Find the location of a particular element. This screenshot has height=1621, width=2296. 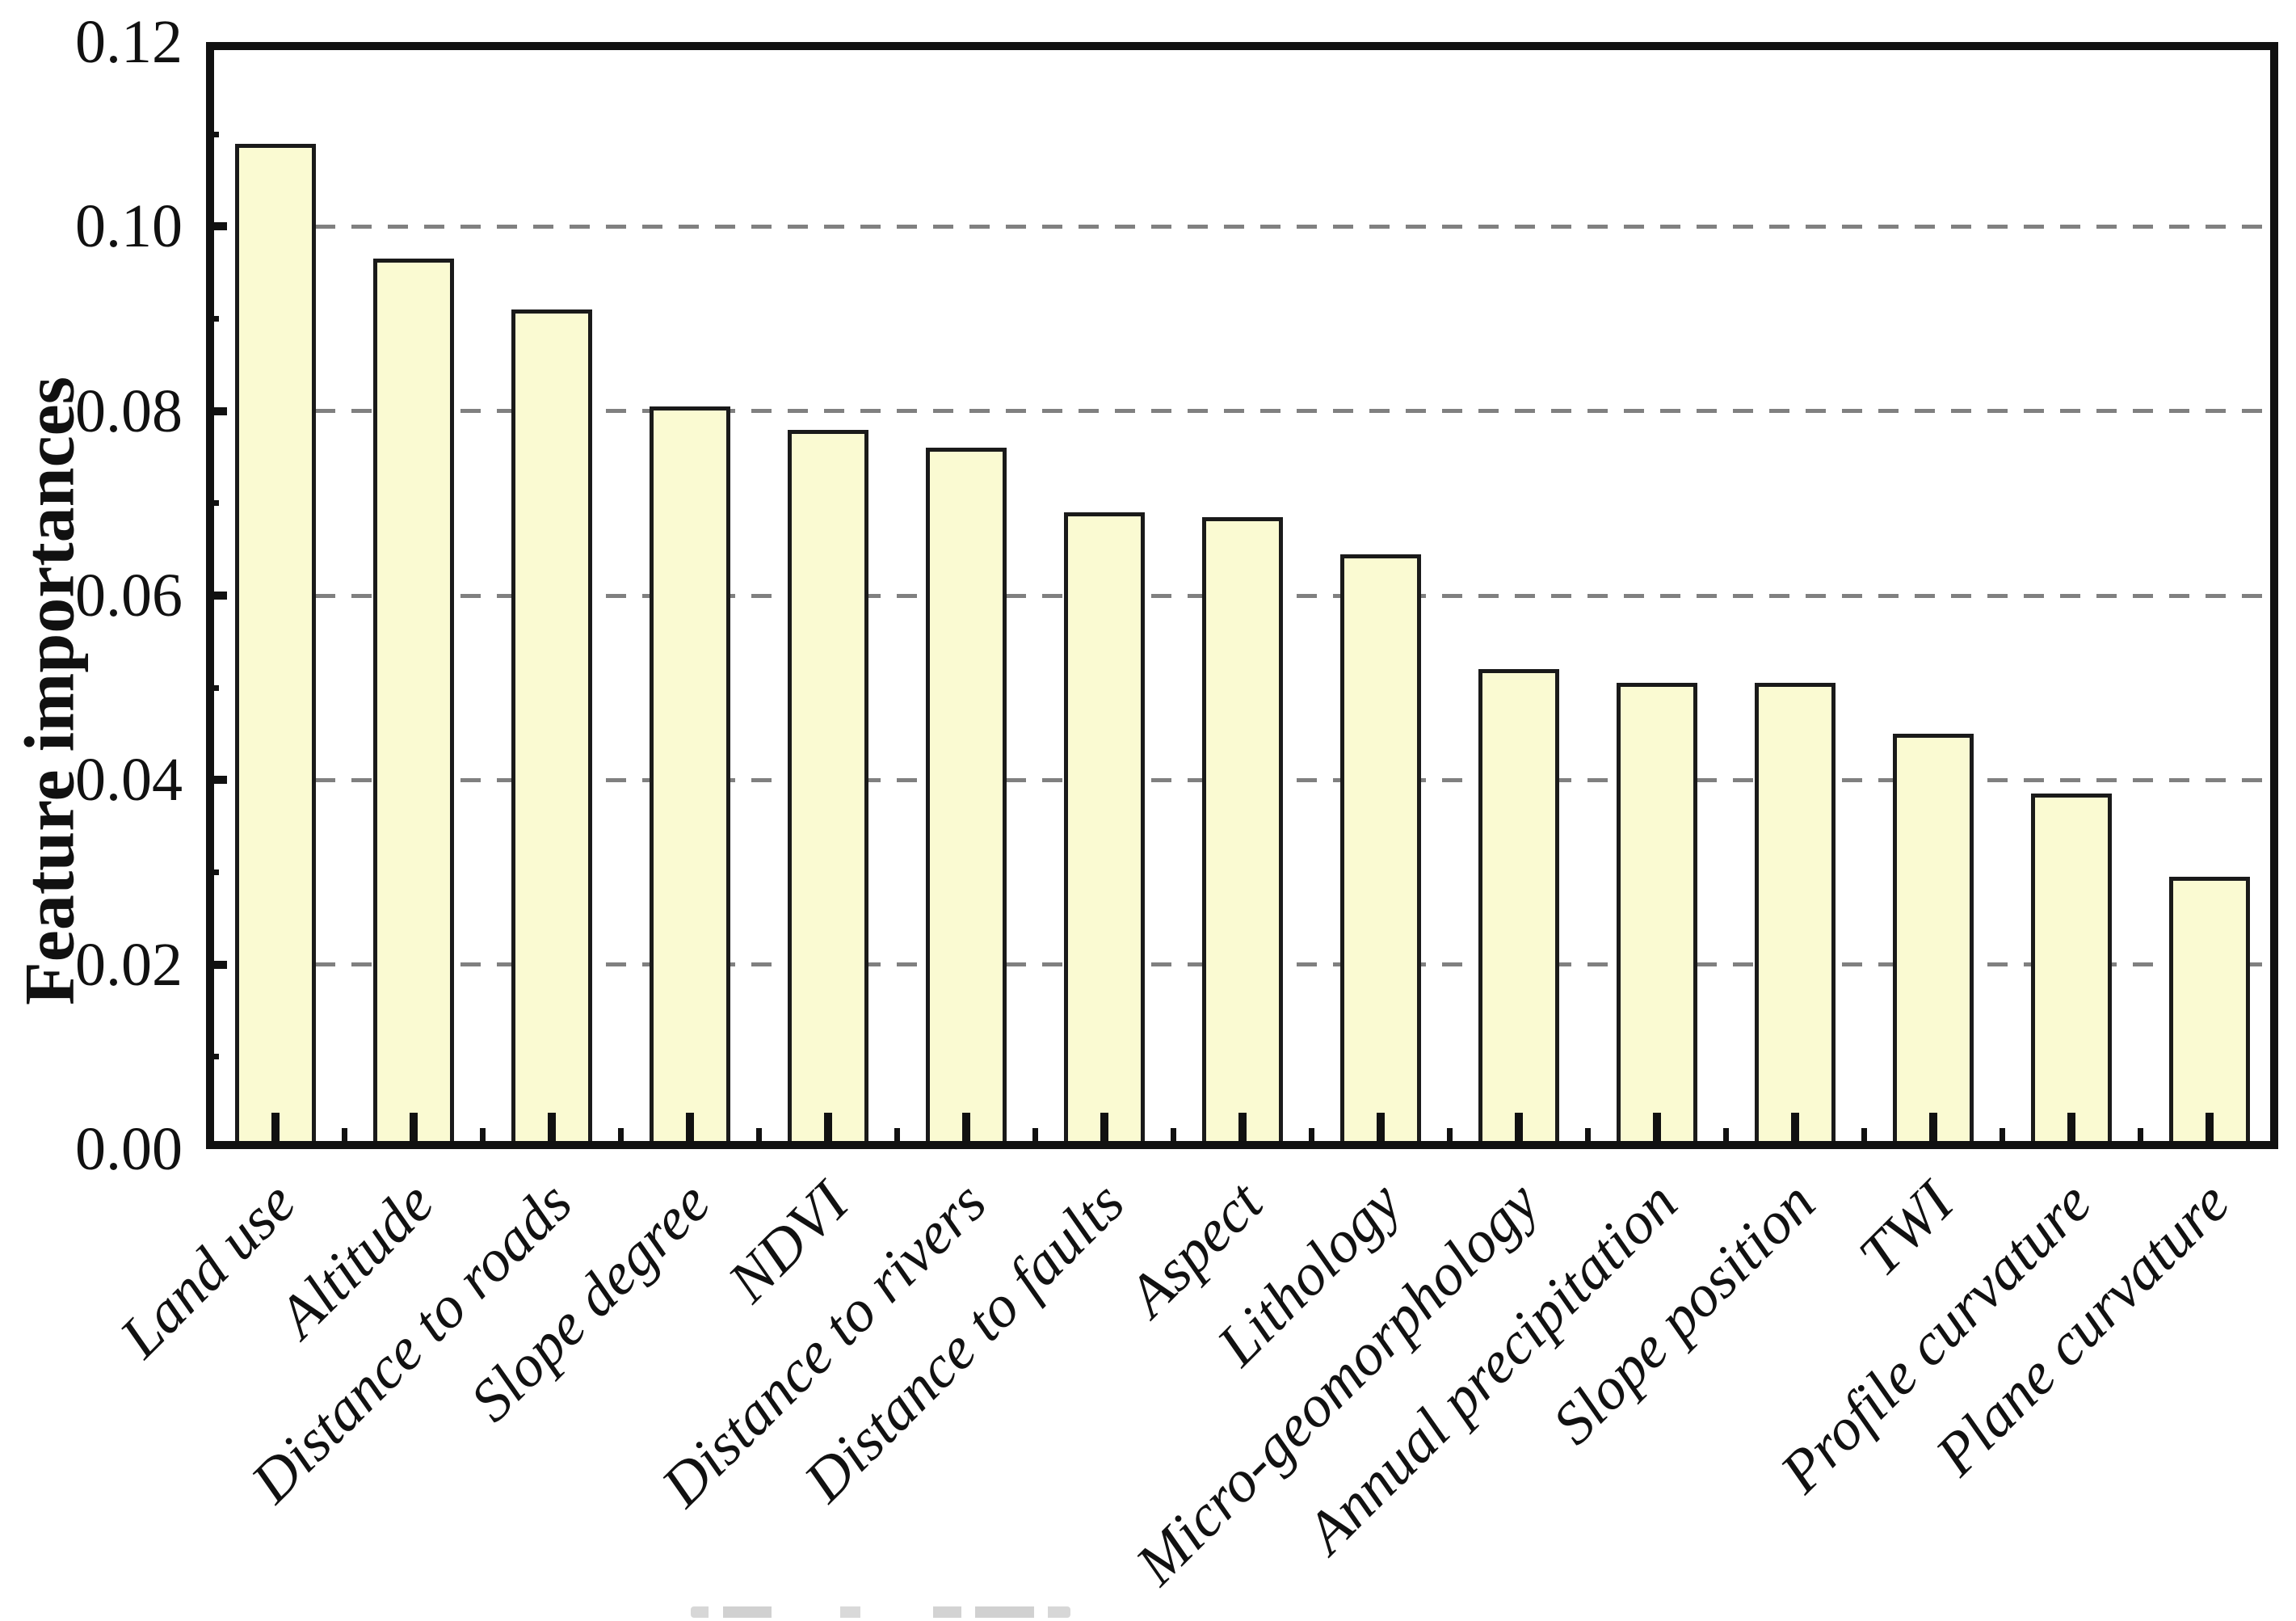

y-minor-tick-0.03 is located at coordinates (212, 872).